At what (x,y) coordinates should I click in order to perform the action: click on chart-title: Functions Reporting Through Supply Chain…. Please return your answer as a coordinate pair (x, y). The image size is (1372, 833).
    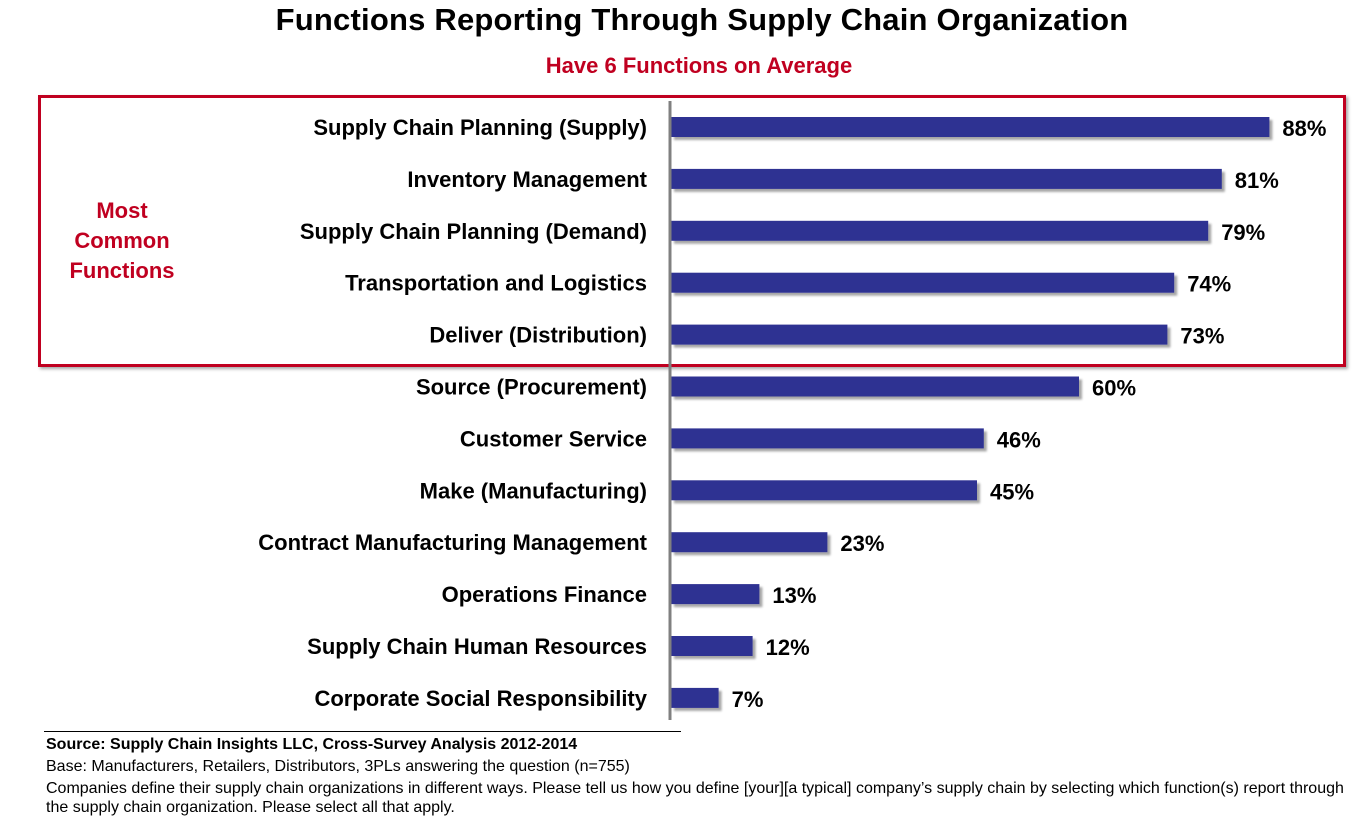
    Looking at the image, I should click on (702, 19).